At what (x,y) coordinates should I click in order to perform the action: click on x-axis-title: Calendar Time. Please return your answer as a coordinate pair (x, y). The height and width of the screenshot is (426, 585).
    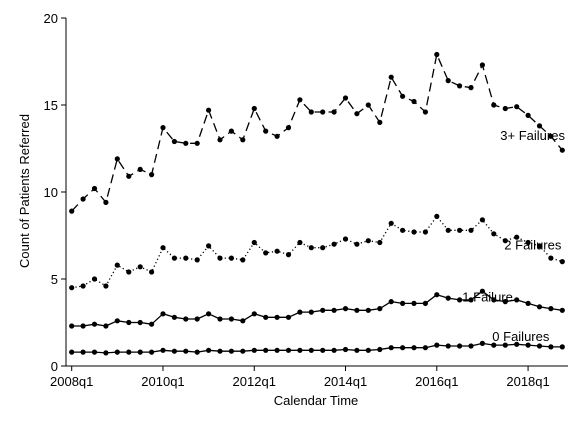
    Looking at the image, I should click on (316, 400).